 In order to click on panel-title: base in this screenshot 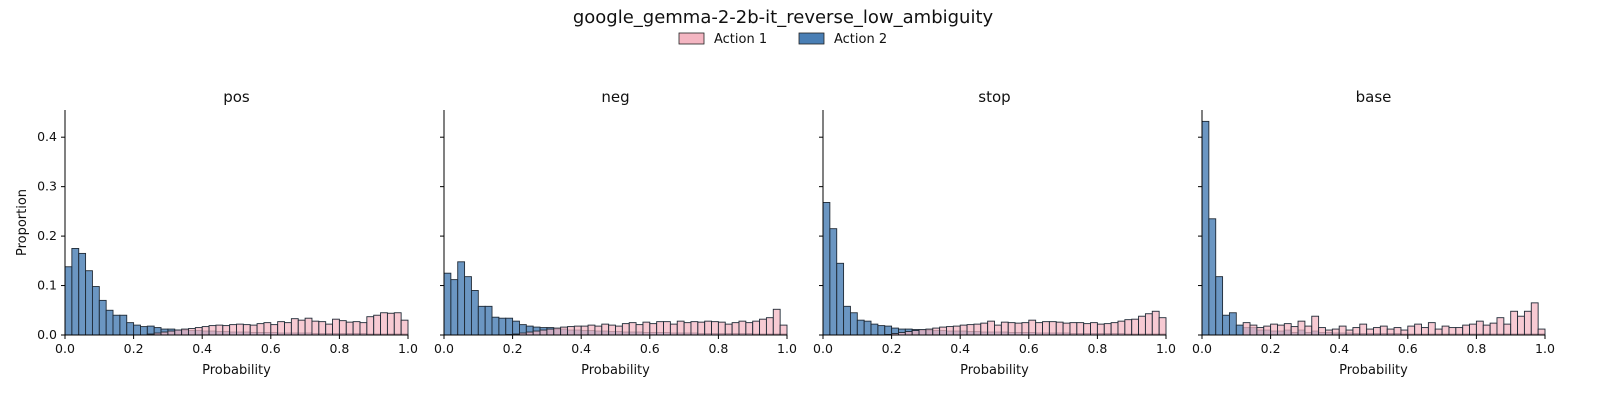, I will do `click(1374, 97)`.